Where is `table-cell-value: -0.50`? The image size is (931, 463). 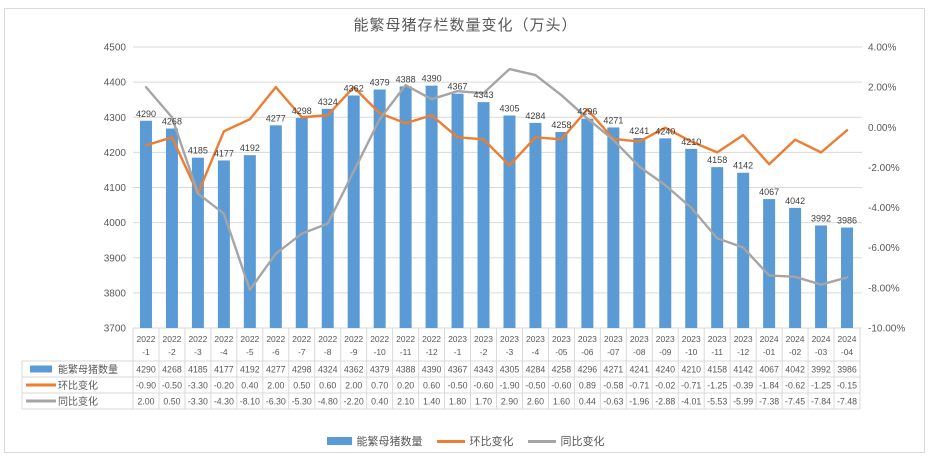
table-cell-value: -0.50 is located at coordinates (535, 386).